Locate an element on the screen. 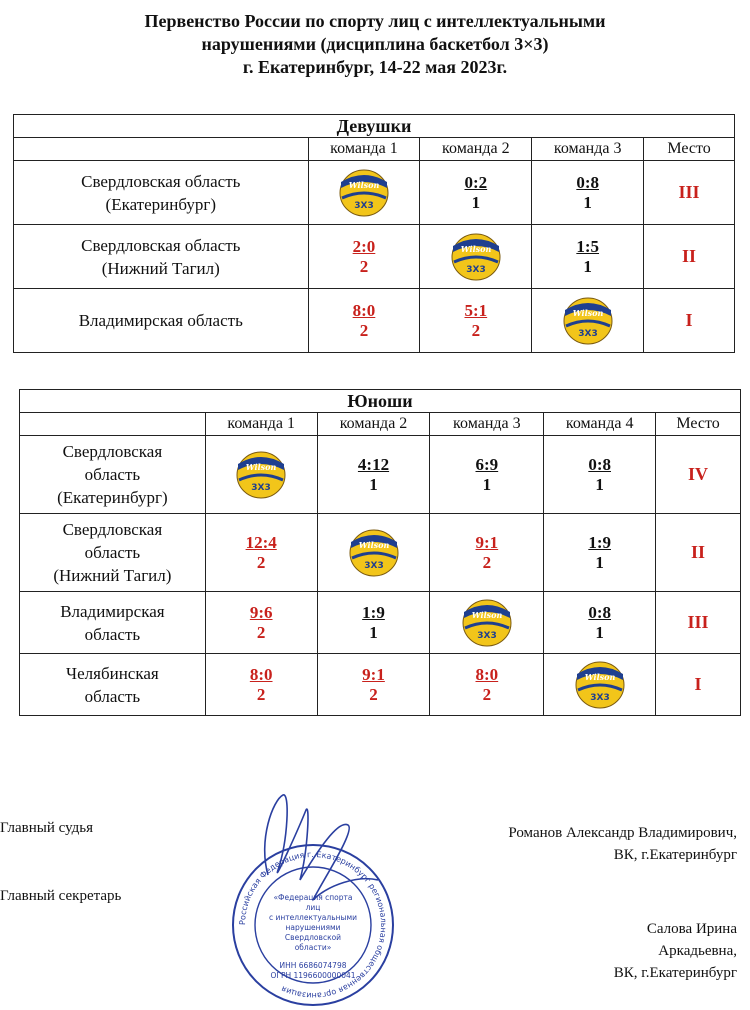 This screenshot has width=750, height=1010. place-cell: I is located at coordinates (689, 320).